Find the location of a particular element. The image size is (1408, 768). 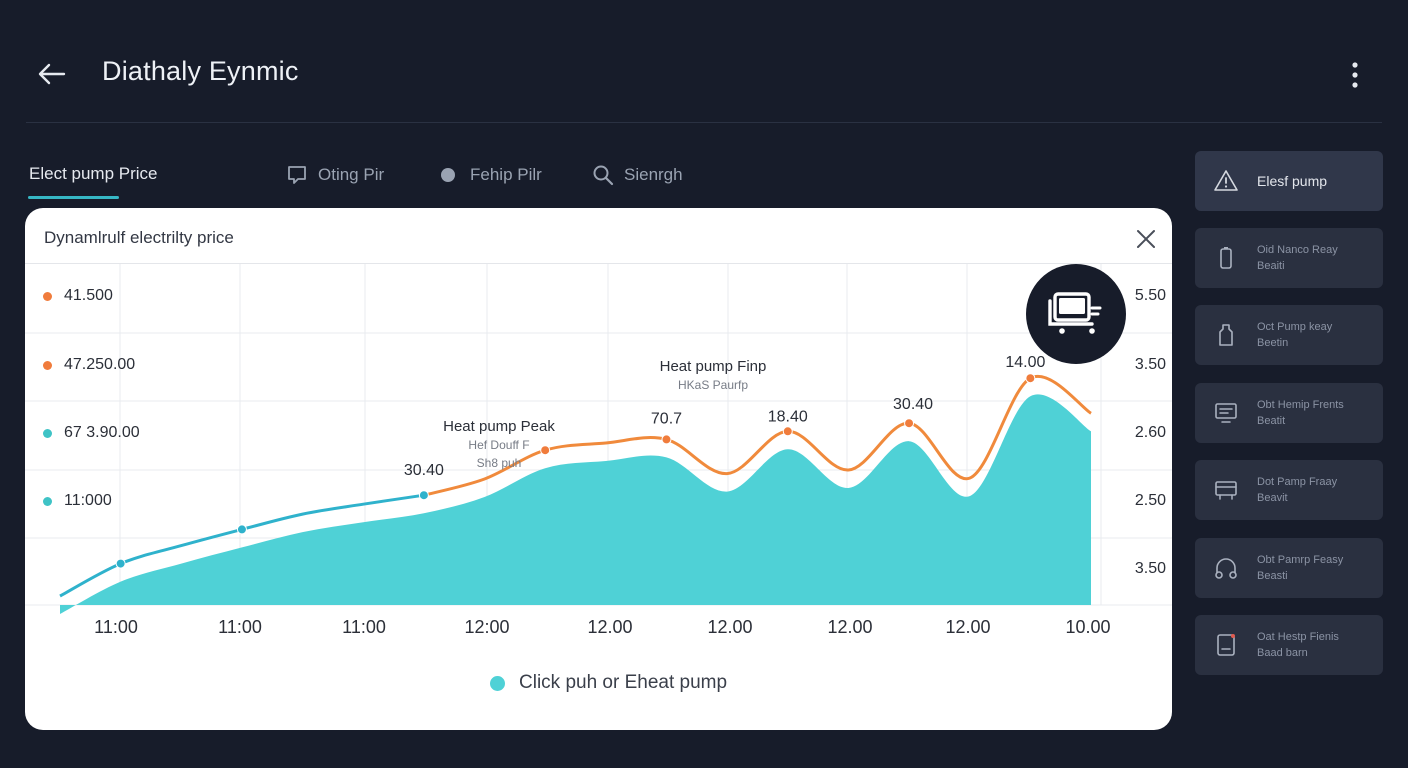

sidebar-item-sublabel: Baad barn is located at coordinates (1282, 653).